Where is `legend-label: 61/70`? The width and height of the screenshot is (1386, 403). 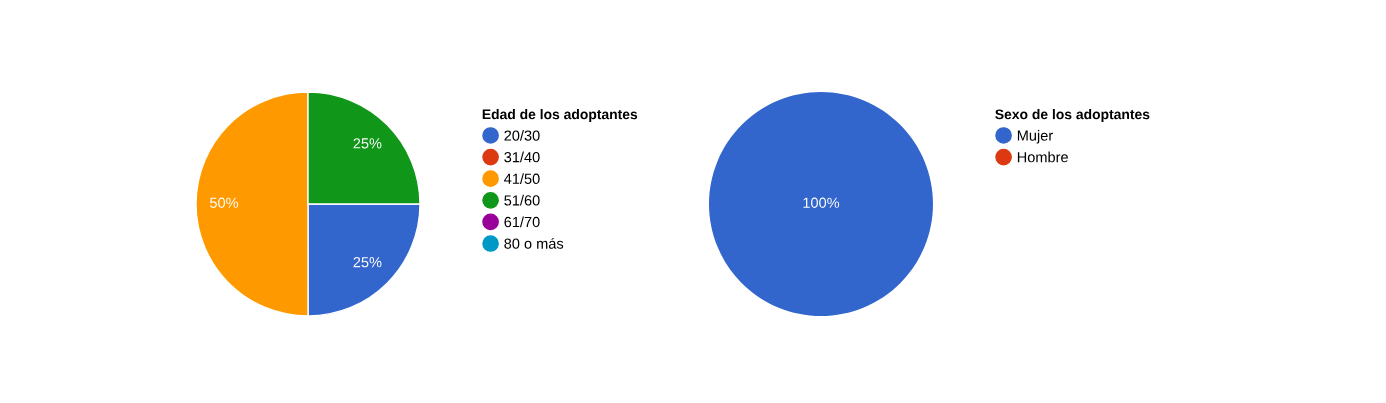 legend-label: 61/70 is located at coordinates (522, 222).